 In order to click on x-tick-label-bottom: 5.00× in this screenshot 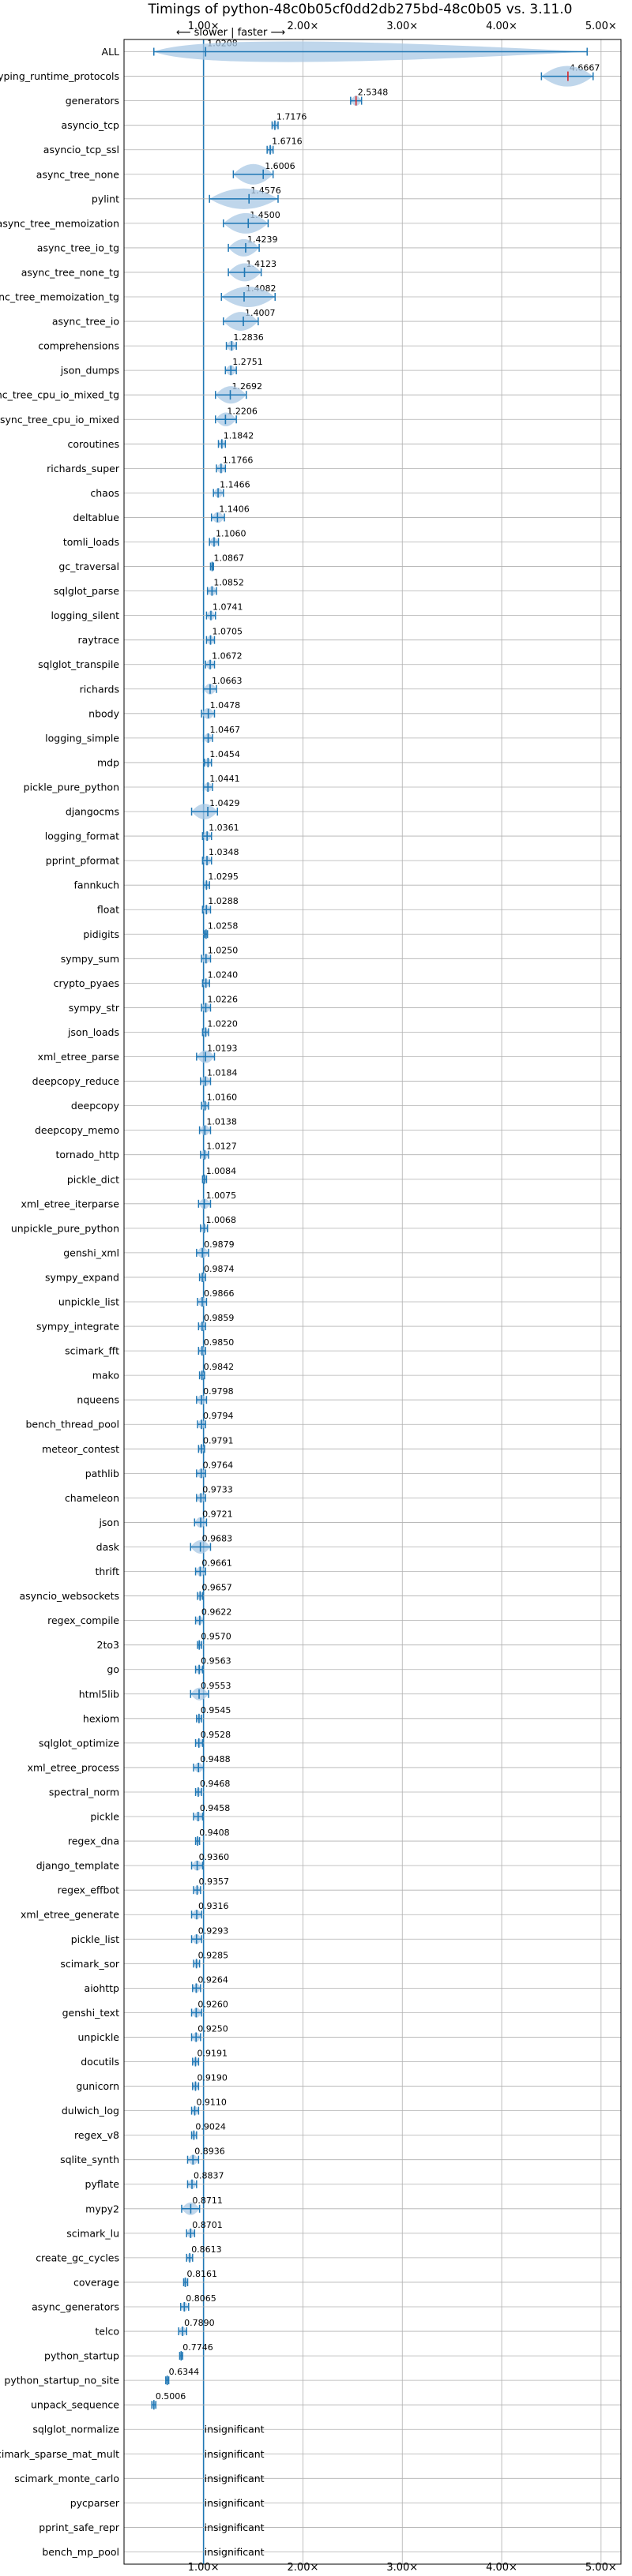, I will do `click(601, 2567)`.